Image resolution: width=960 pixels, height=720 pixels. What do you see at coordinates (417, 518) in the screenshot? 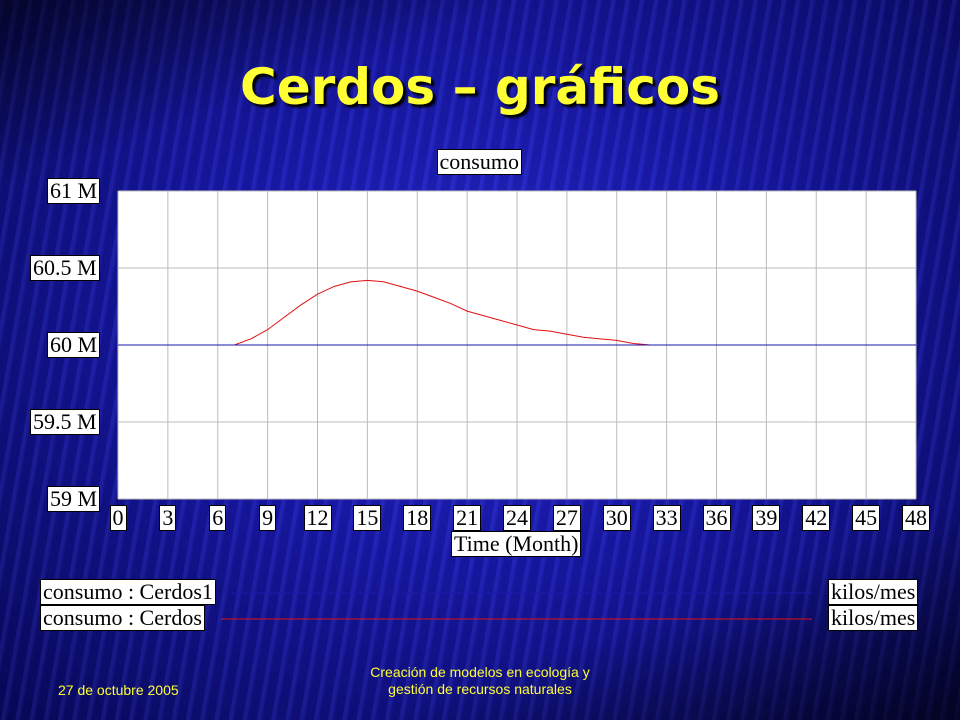
I see `x-tick-label: 18` at bounding box center [417, 518].